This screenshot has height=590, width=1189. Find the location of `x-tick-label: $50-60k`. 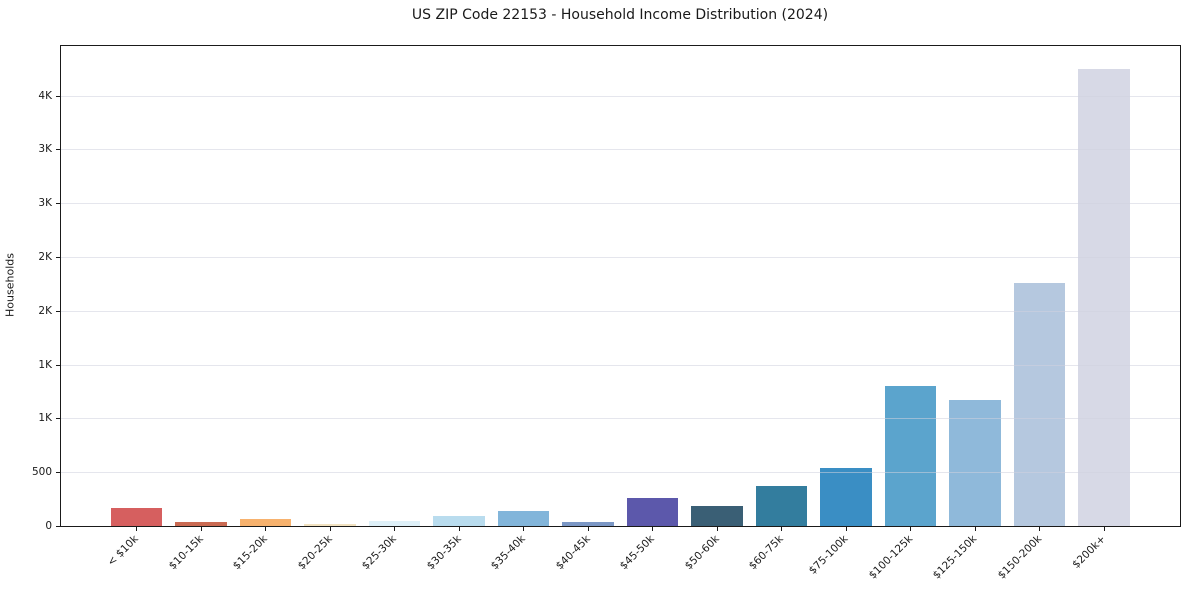

x-tick-label: $50-60k is located at coordinates (702, 553).